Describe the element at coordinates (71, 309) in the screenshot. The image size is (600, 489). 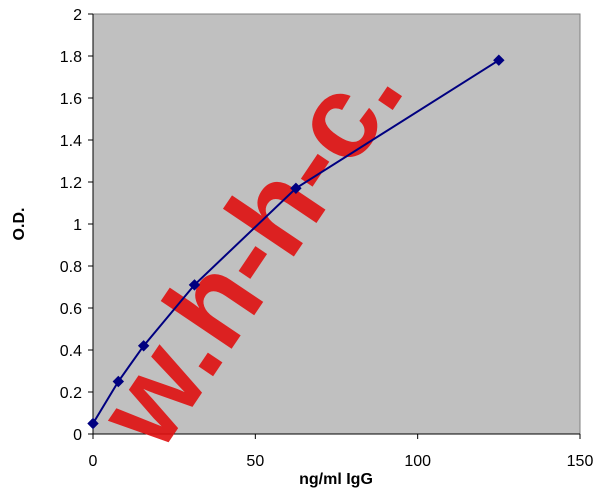
I see `y-tick-label: 0.6` at that location.